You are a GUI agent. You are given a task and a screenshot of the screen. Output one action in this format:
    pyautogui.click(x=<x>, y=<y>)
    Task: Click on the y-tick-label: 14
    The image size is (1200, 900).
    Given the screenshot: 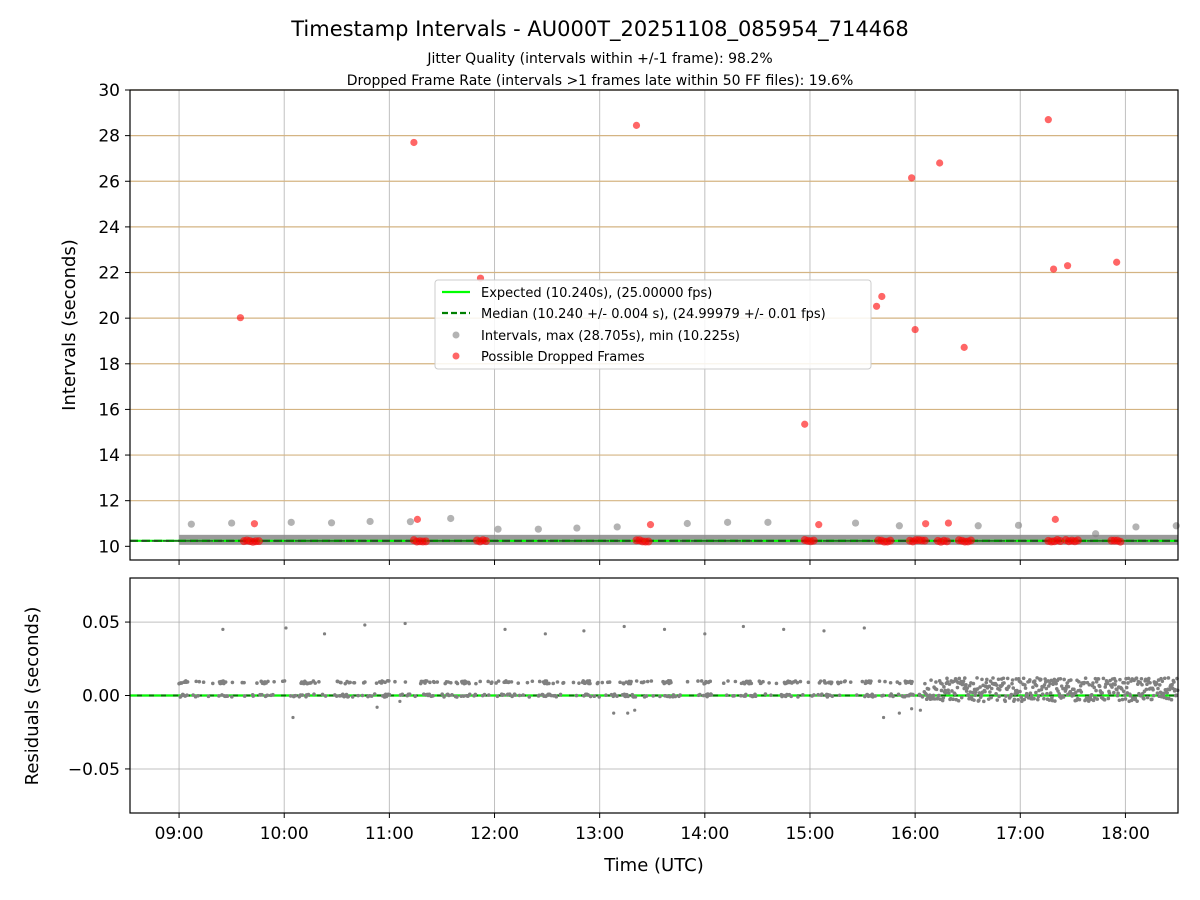 What is the action you would take?
    pyautogui.click(x=109, y=456)
    